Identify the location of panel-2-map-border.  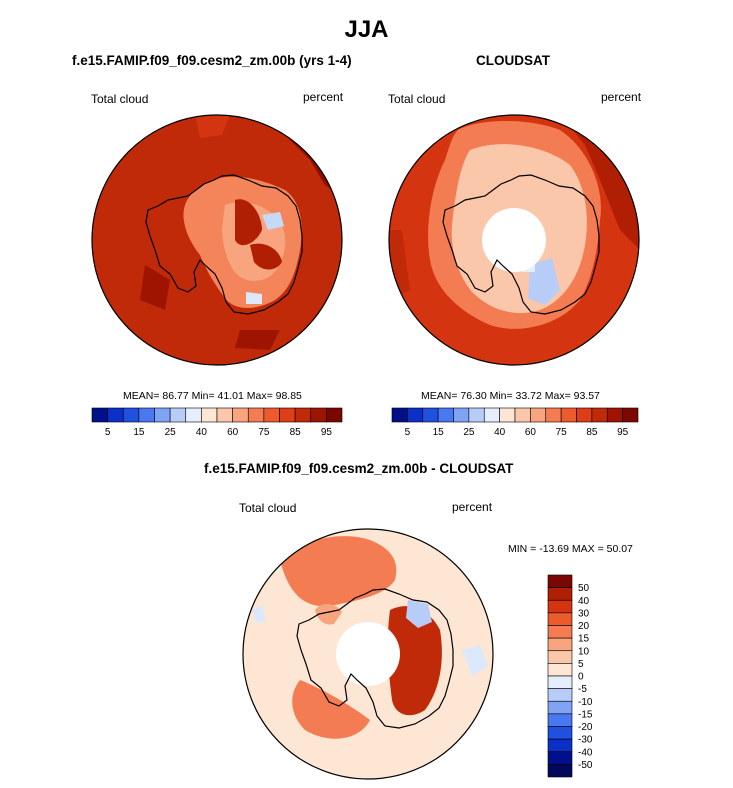
(514, 240).